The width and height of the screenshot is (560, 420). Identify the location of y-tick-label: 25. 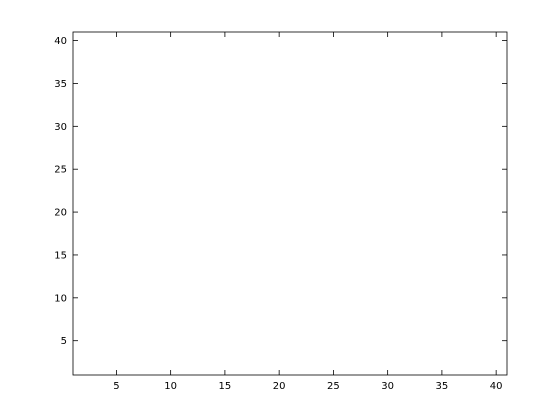
(60, 170).